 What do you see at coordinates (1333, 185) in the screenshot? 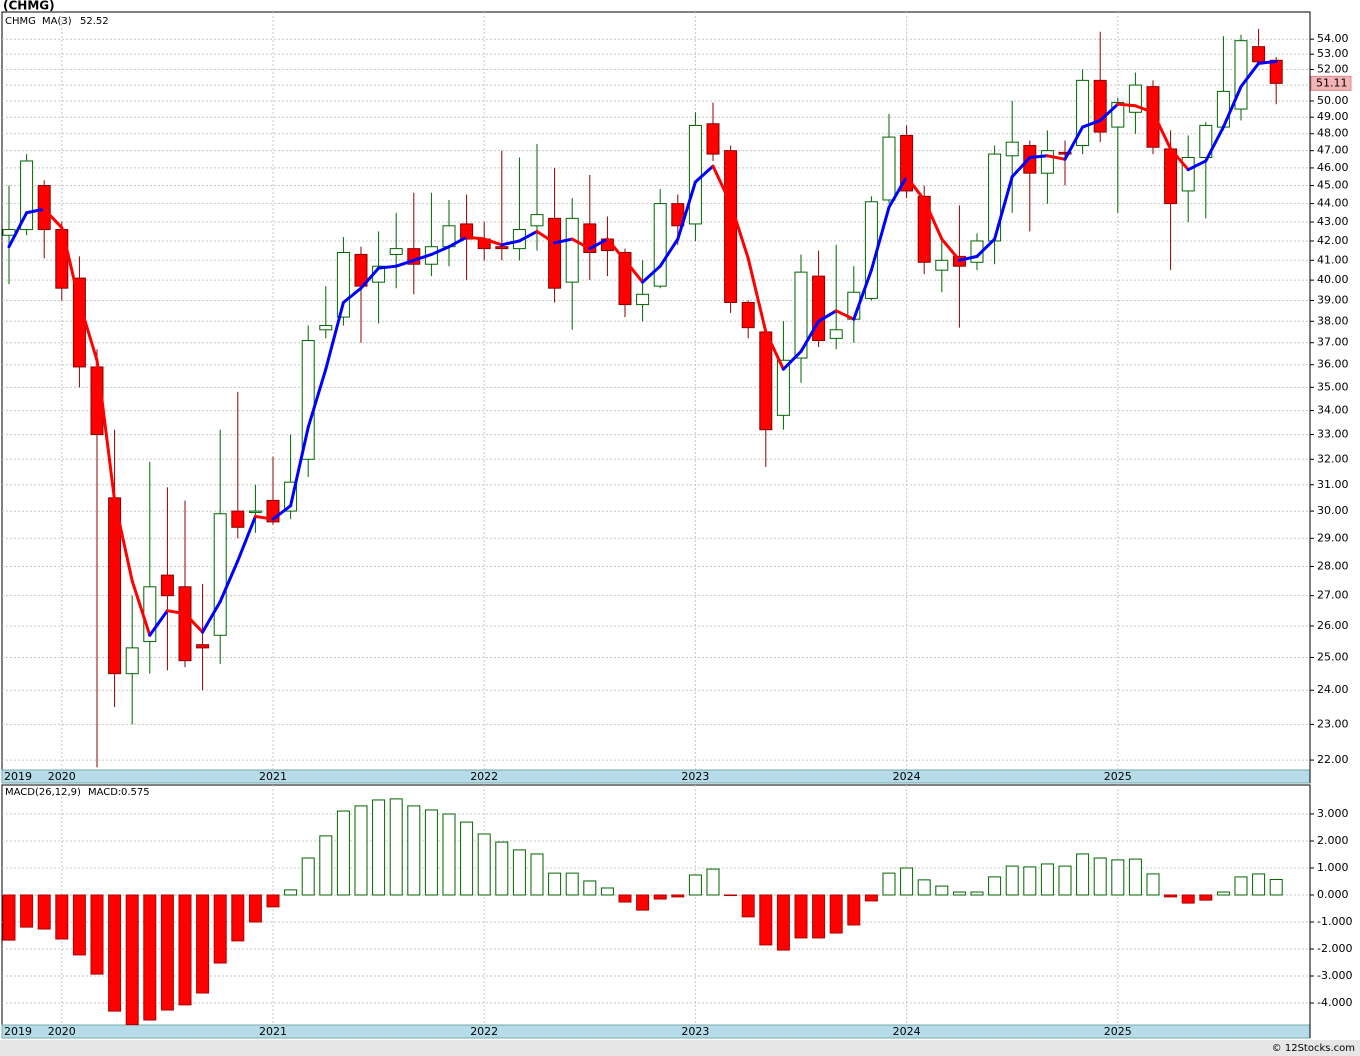
I see `y-tick-label: 45.00` at bounding box center [1333, 185].